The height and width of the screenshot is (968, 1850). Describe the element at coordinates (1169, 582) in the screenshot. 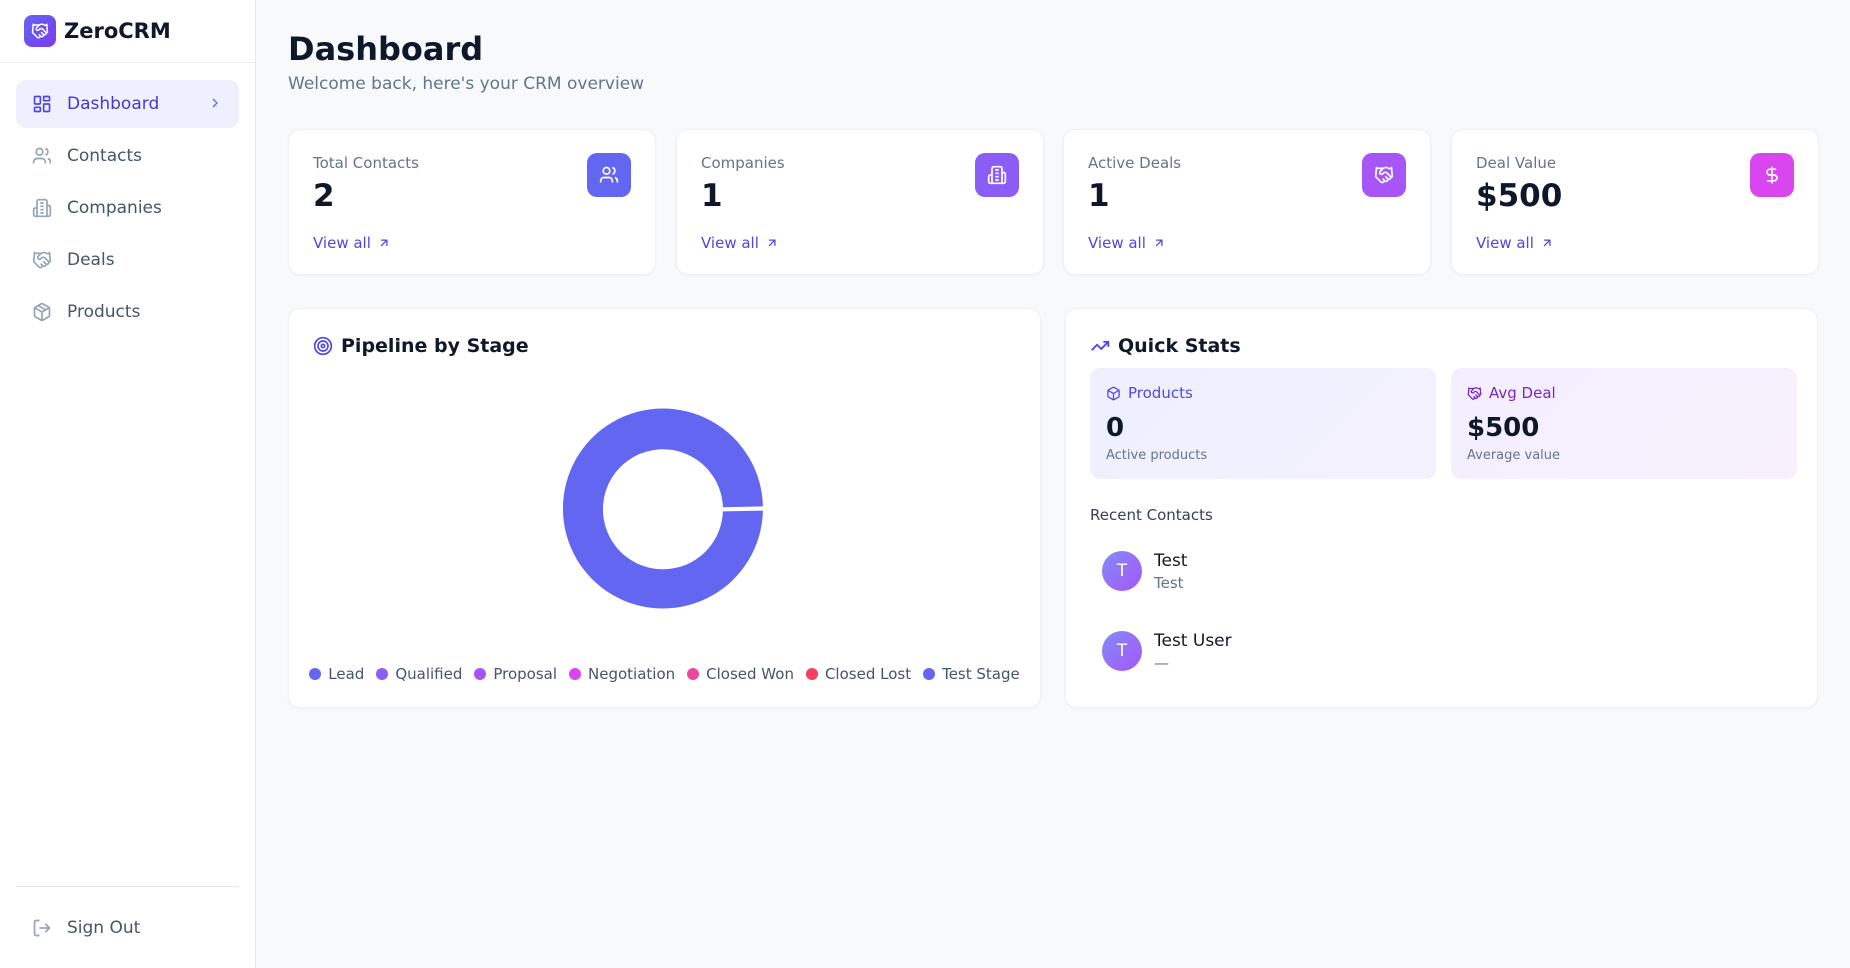

I see `contact-company: Test` at that location.